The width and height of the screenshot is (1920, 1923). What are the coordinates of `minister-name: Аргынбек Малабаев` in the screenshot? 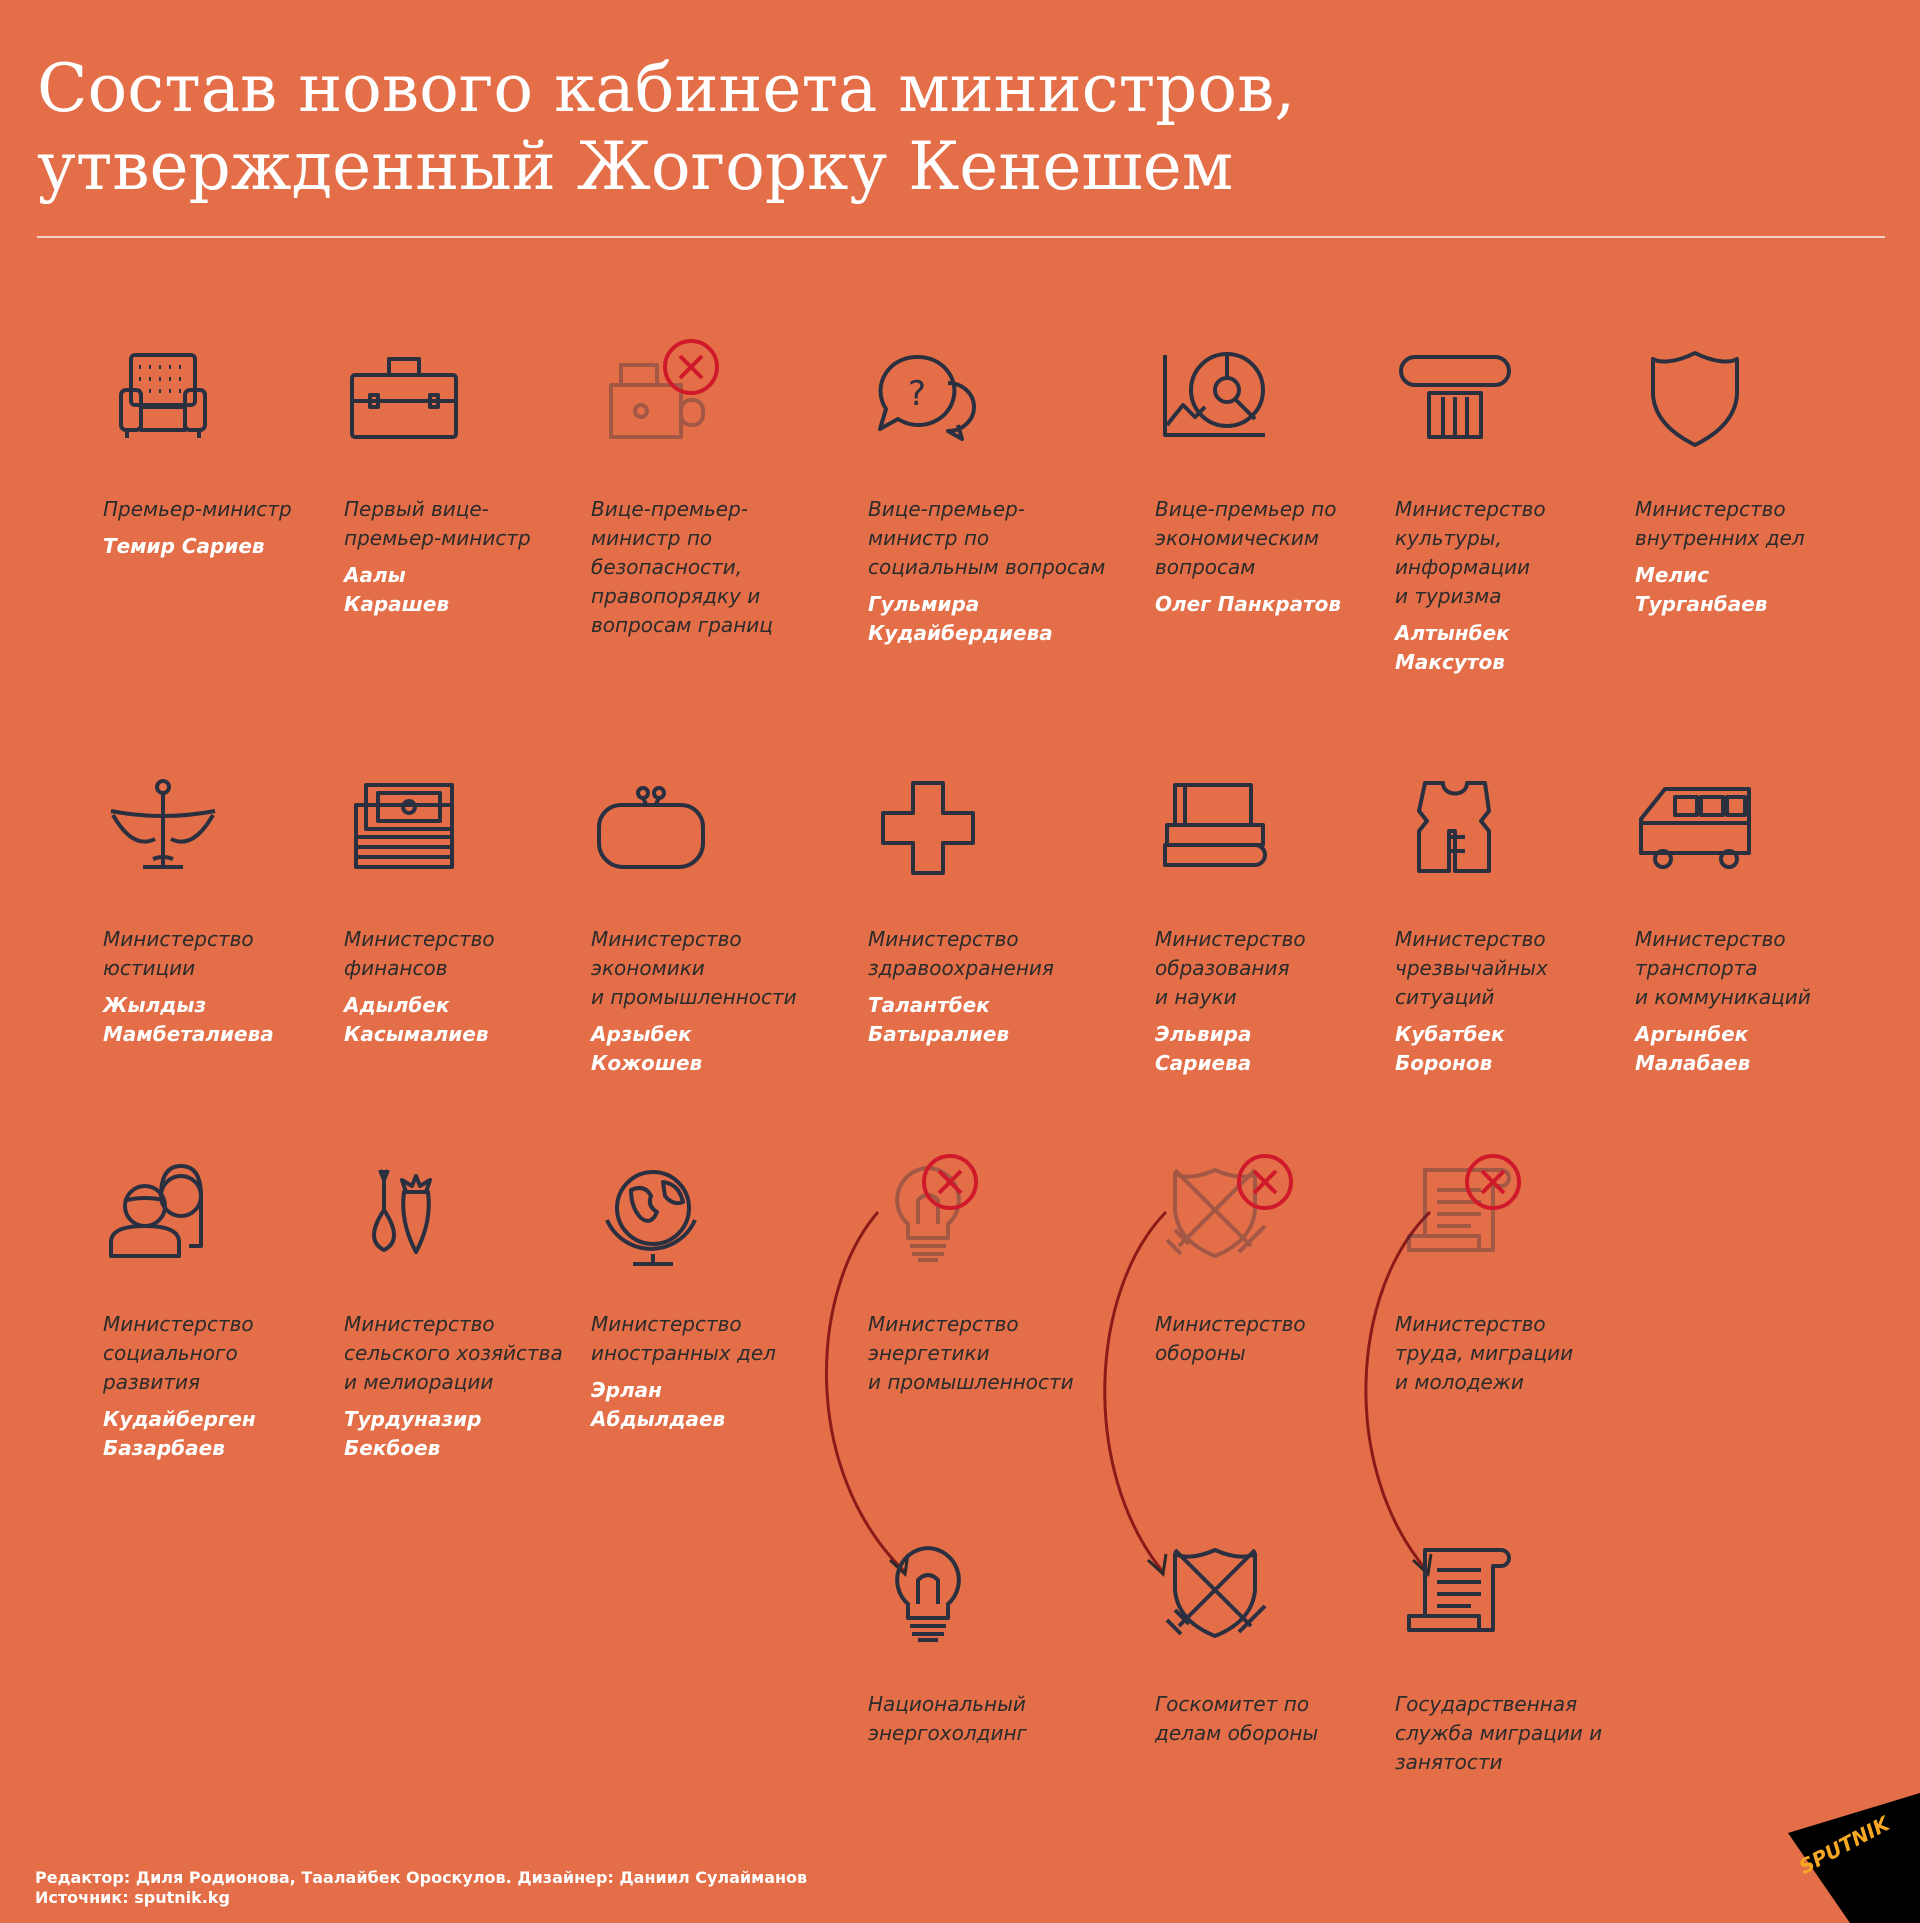 It's located at (1693, 1048).